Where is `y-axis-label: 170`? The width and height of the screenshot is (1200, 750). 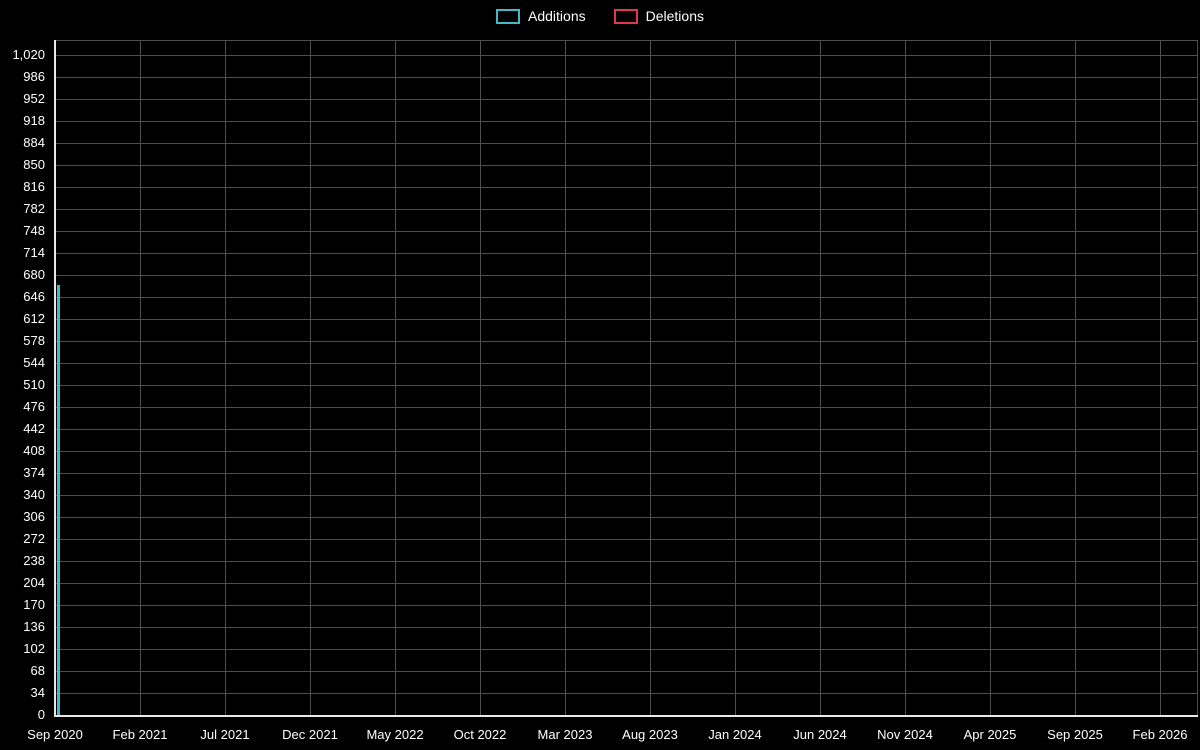
y-axis-label: 170 is located at coordinates (34, 604).